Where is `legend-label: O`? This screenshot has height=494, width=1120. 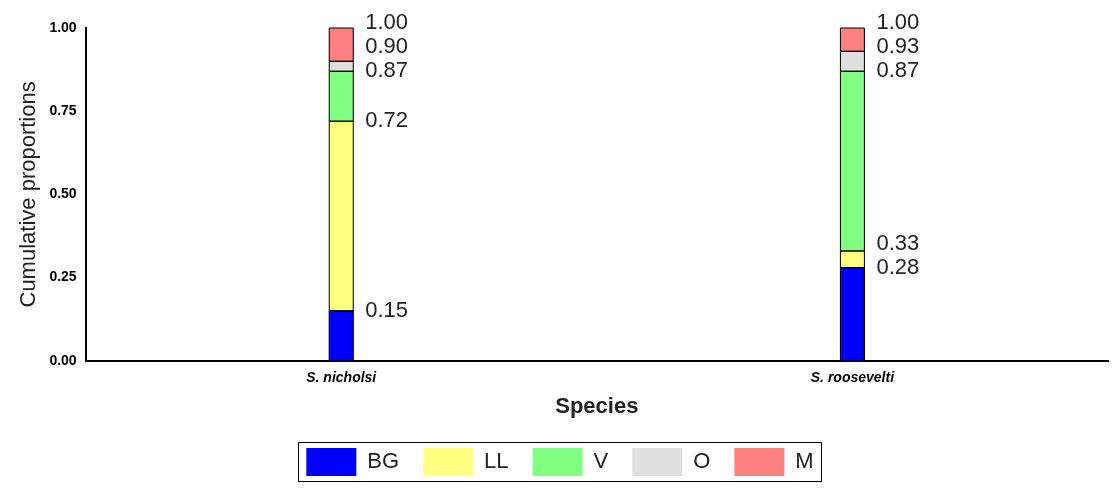
legend-label: O is located at coordinates (702, 461).